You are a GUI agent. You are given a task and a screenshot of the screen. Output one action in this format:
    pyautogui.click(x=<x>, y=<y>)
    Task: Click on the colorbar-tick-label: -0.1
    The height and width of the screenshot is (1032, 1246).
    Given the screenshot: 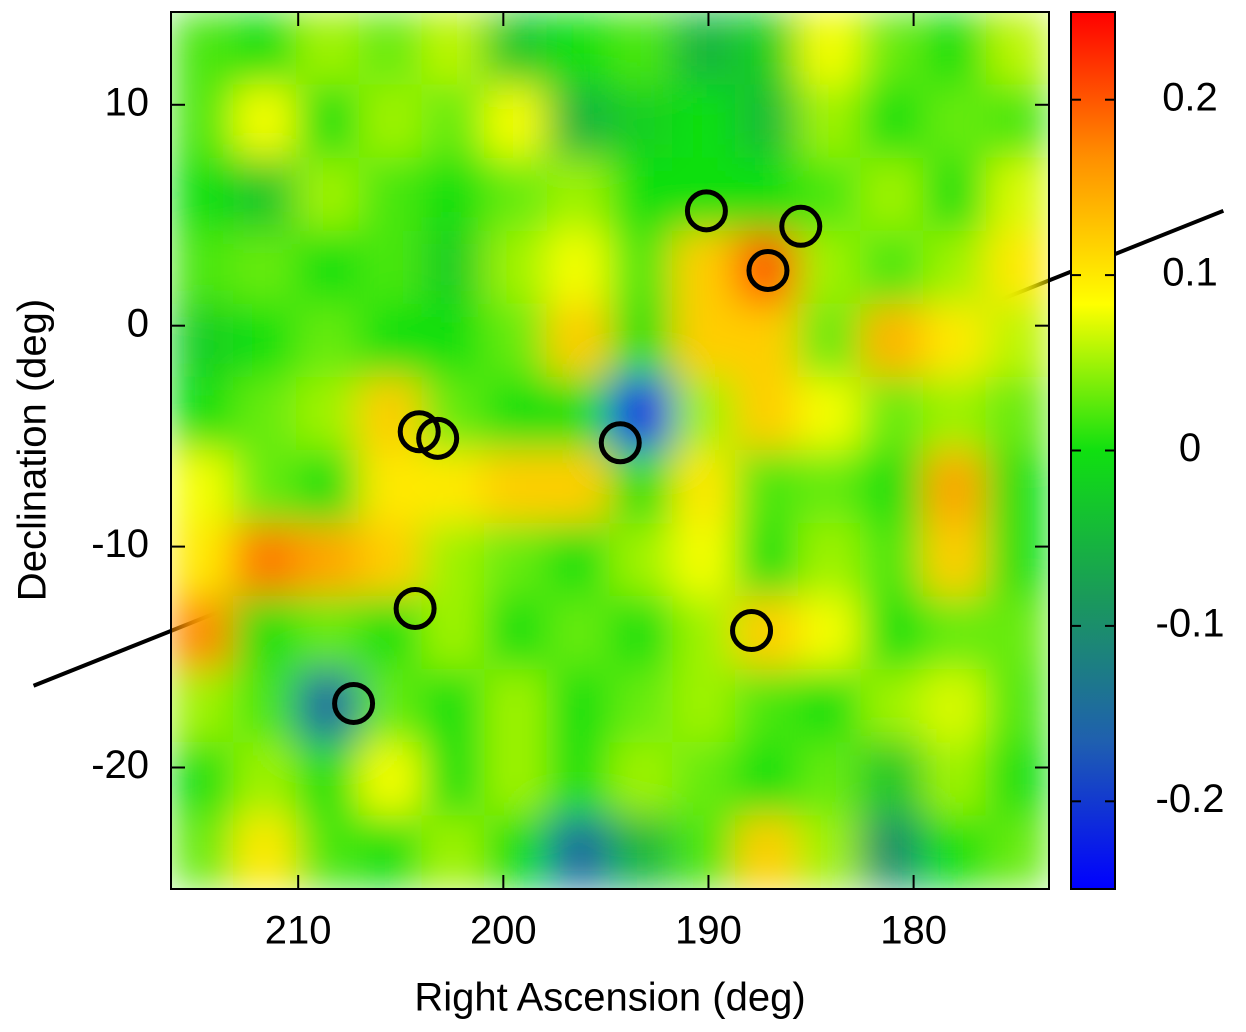 What is the action you would take?
    pyautogui.click(x=1190, y=623)
    